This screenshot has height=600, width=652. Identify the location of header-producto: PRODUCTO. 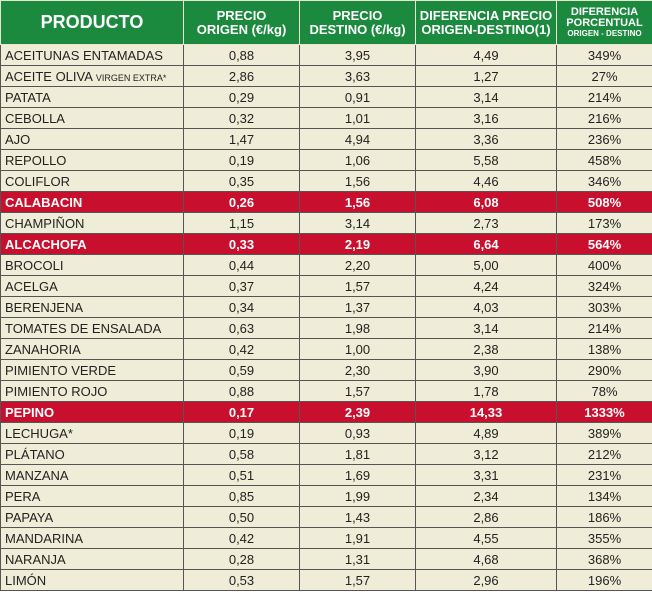
(92, 22).